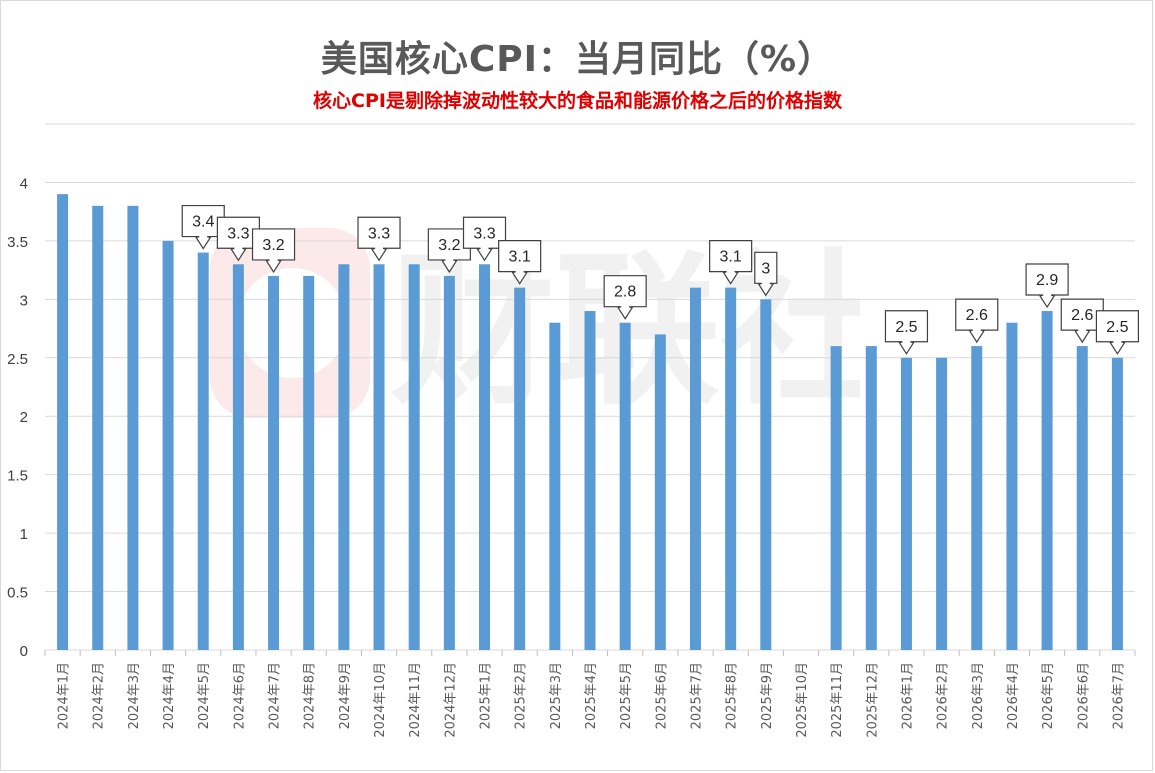  What do you see at coordinates (907, 695) in the screenshot?
I see `x-tick-label: 2026年1月` at bounding box center [907, 695].